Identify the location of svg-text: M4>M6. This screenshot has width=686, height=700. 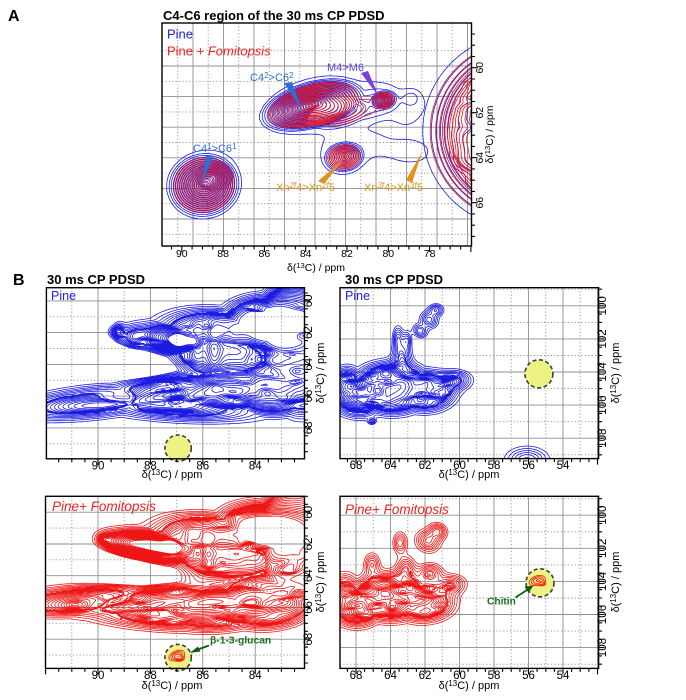
(345, 68).